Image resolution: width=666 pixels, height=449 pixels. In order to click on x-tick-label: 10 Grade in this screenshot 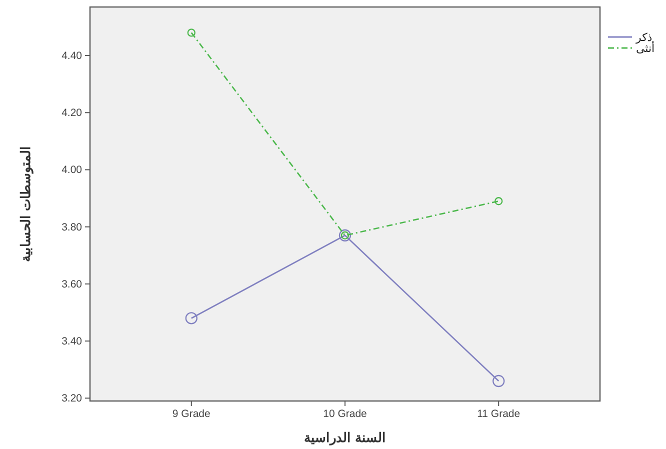, I will do `click(345, 414)`.